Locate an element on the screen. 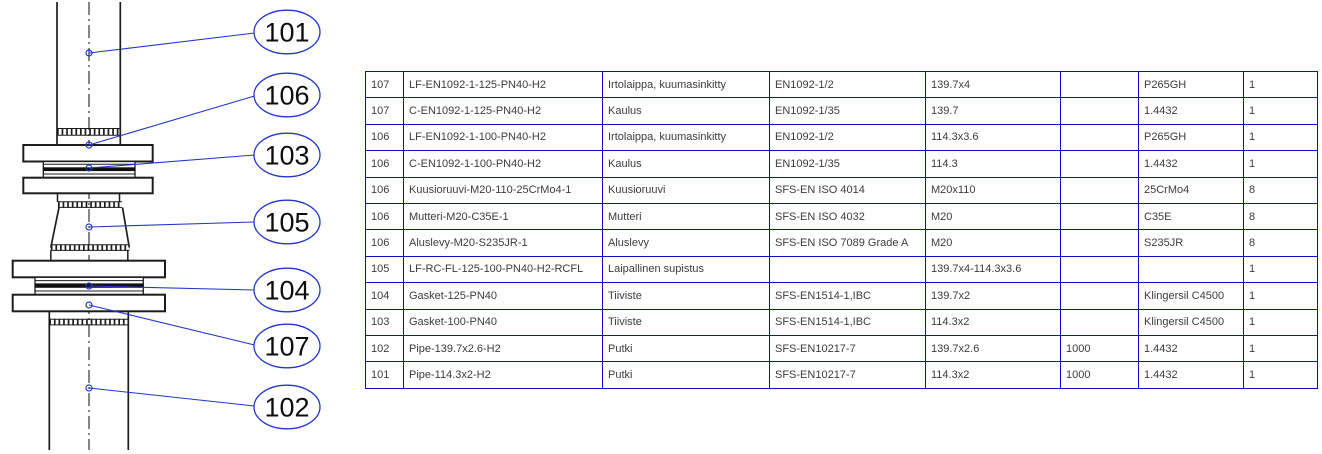 Image resolution: width=1322 pixels, height=454 pixels. bom-cell-part-code: Mutteri-M20-C35E-1 is located at coordinates (503, 216).